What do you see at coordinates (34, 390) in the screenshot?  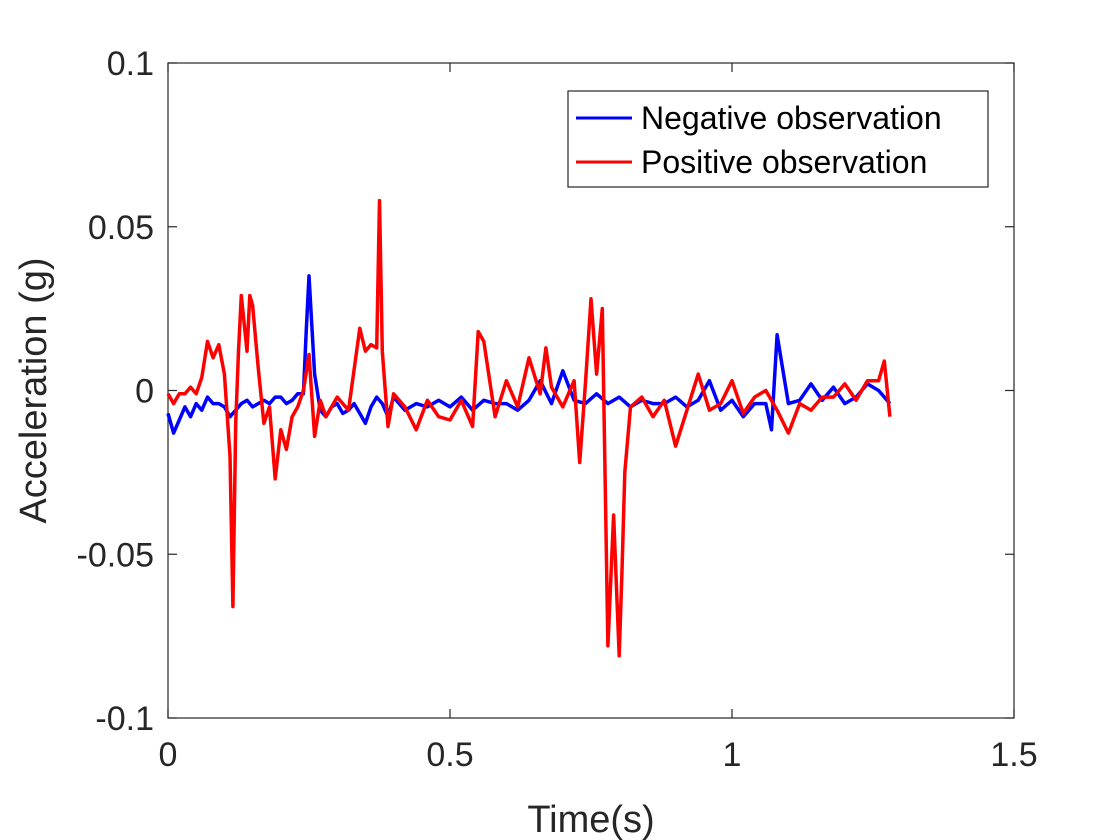 I see `y-axis-label: Acceleration (g)` at bounding box center [34, 390].